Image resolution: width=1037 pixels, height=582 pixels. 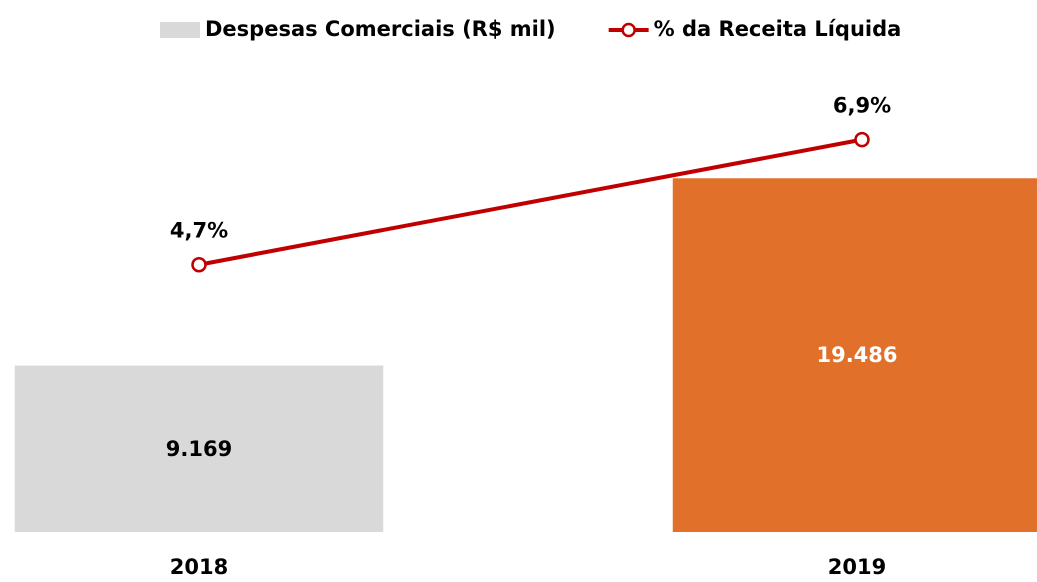 What do you see at coordinates (180, 30) in the screenshot?
I see `legend-swatch` at bounding box center [180, 30].